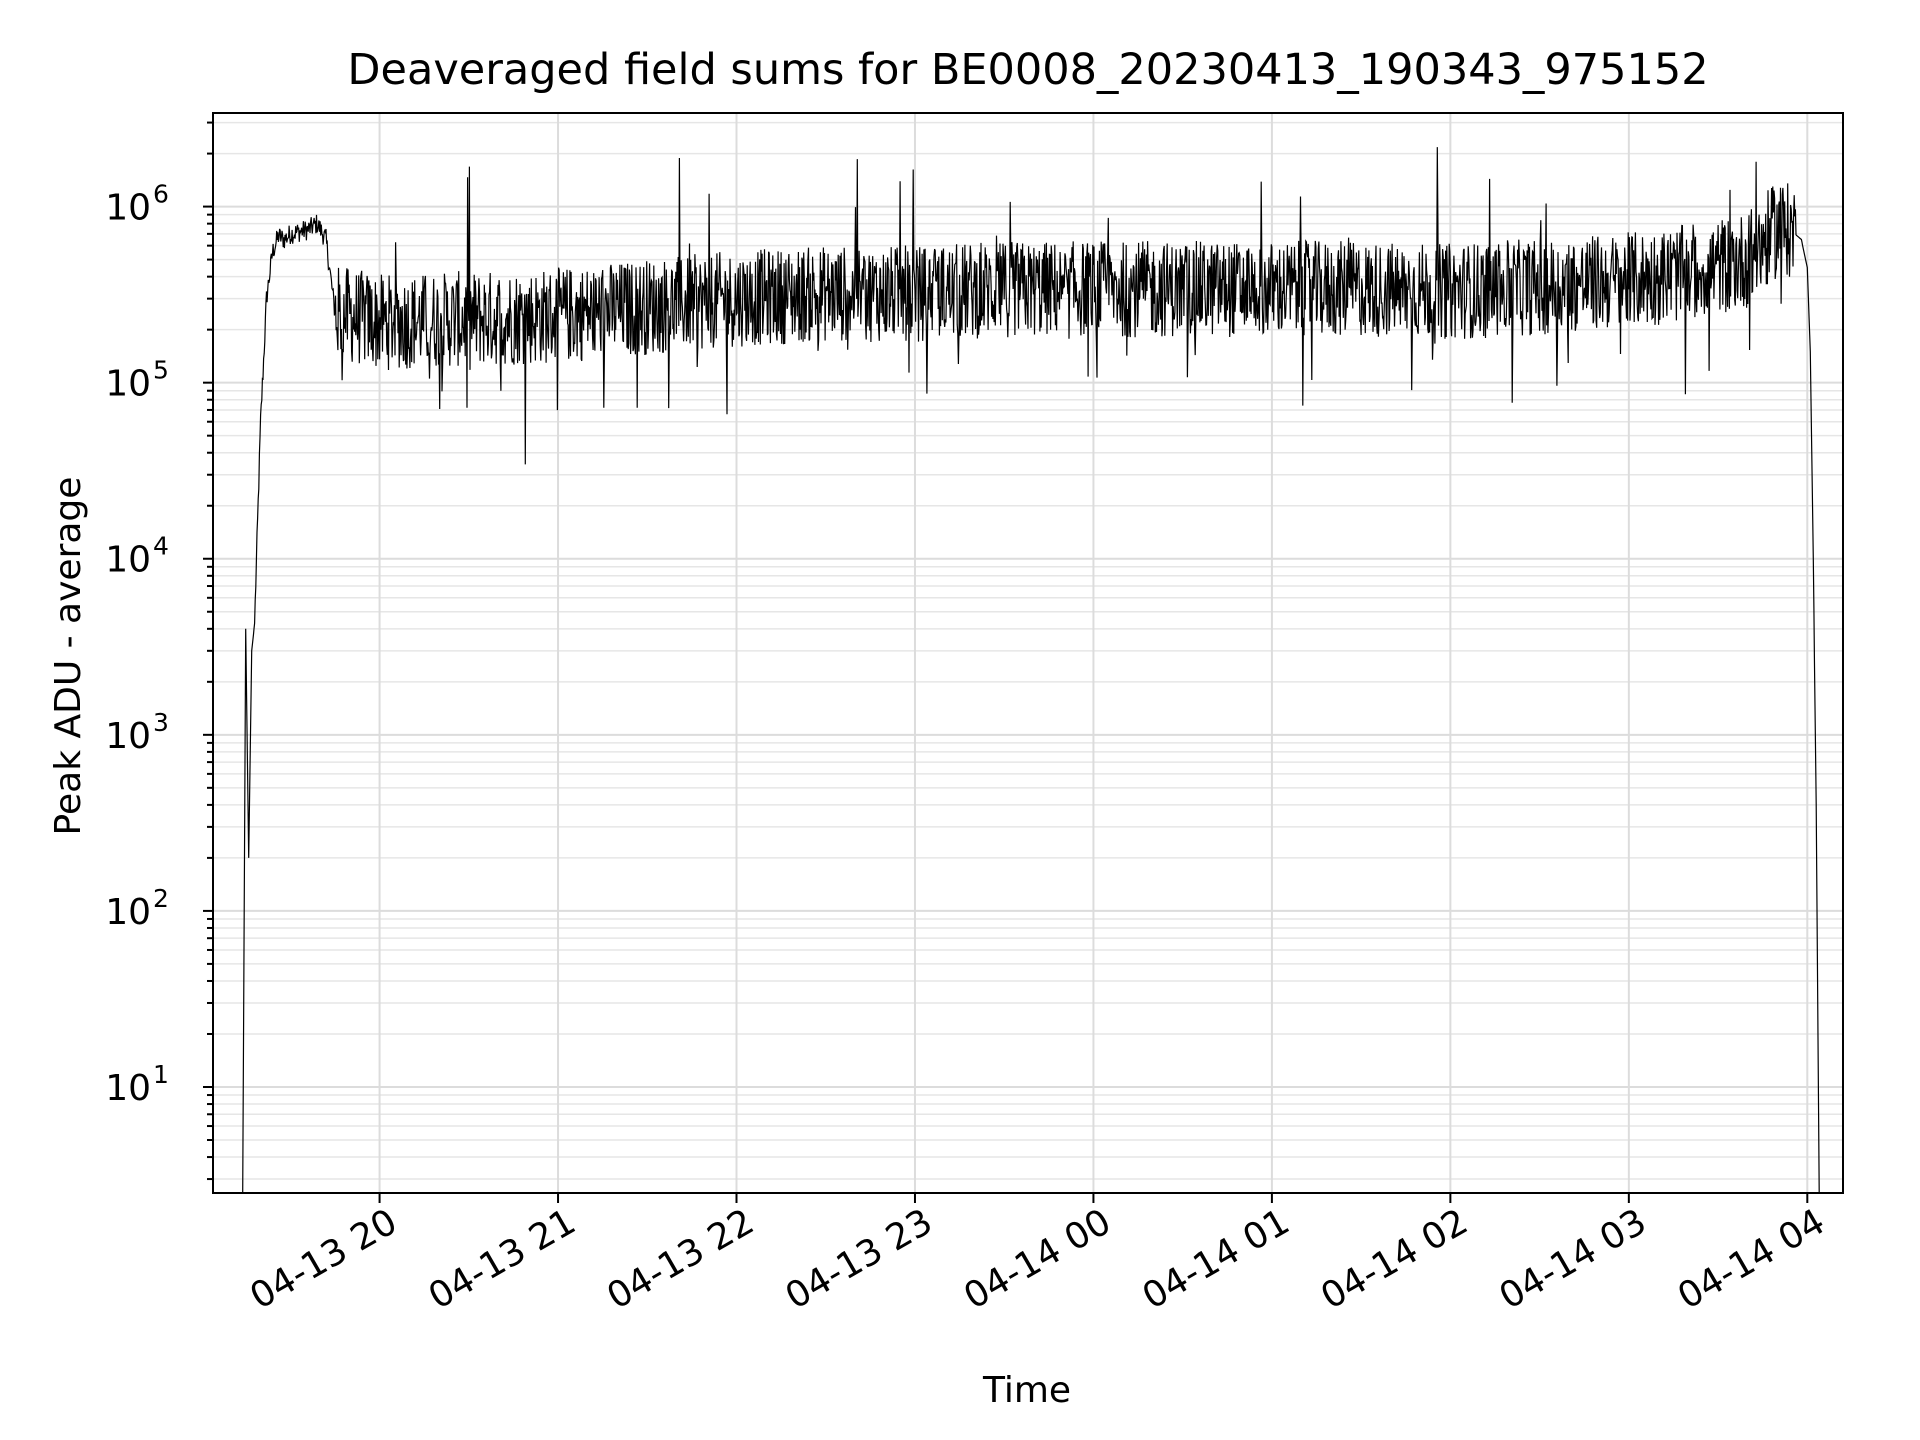 Image resolution: width=1920 pixels, height=1440 pixels. I want to click on y-tick-exponent: 1, so click(161, 1074).